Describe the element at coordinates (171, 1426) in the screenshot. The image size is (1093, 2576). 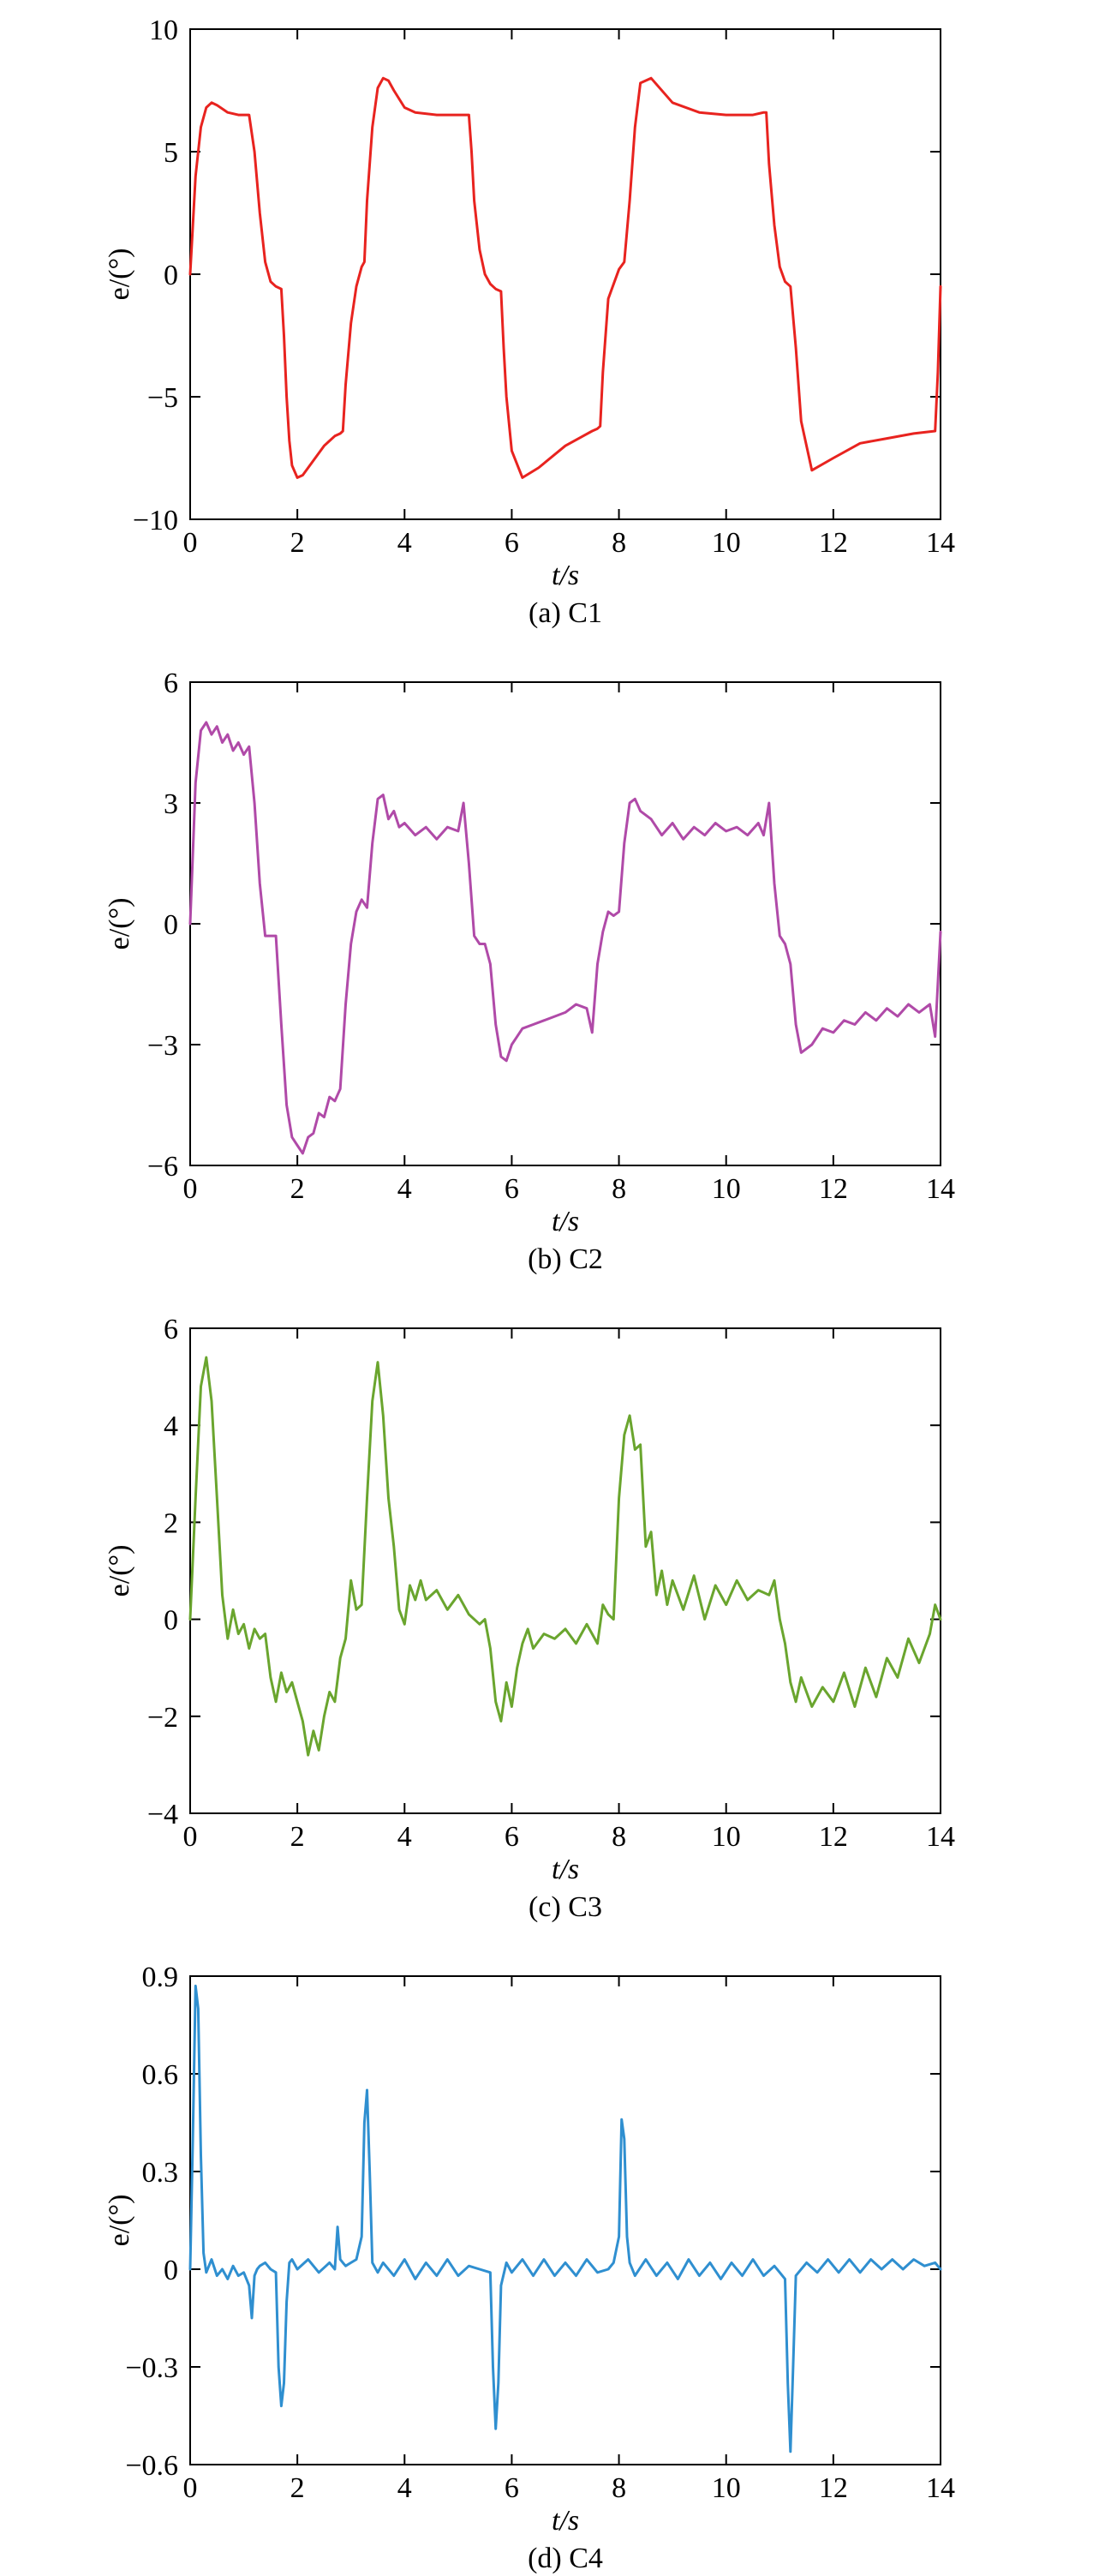
I see `y-tick-label: 4` at that location.